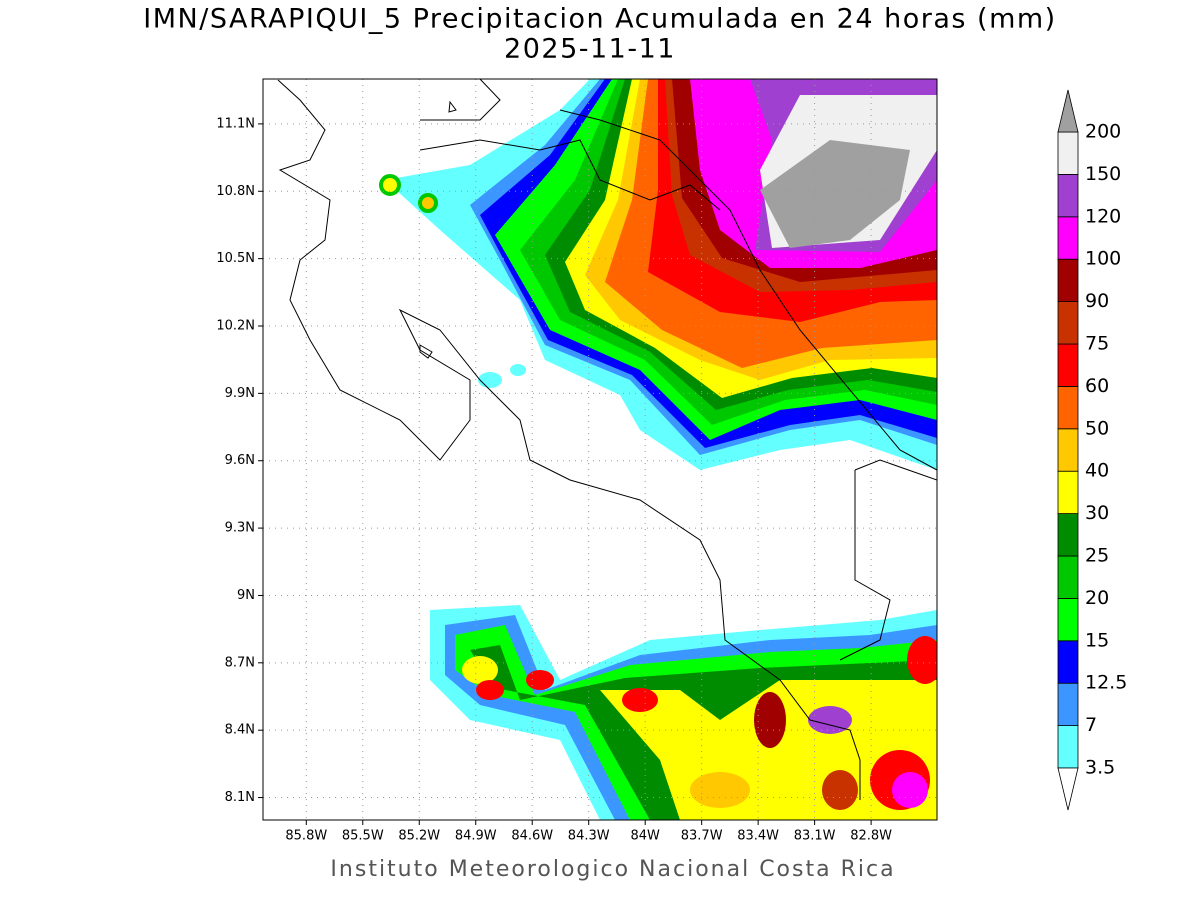  What do you see at coordinates (1103, 174) in the screenshot?
I see `legend-label: 150` at bounding box center [1103, 174].